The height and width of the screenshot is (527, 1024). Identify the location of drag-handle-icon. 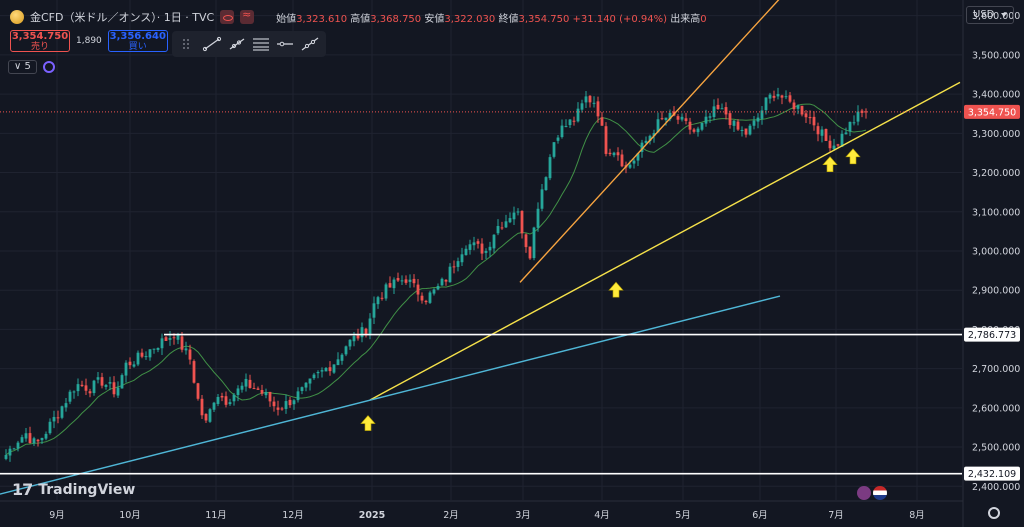
(188, 44).